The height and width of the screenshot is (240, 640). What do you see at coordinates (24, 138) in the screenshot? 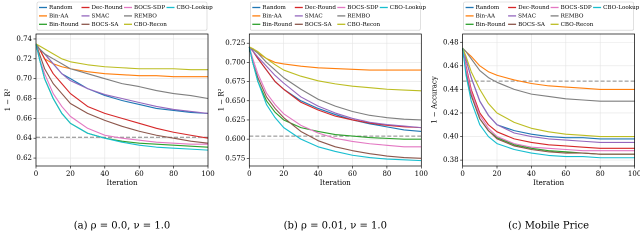
I see `y-tick-label: 0.64` at bounding box center [24, 138].